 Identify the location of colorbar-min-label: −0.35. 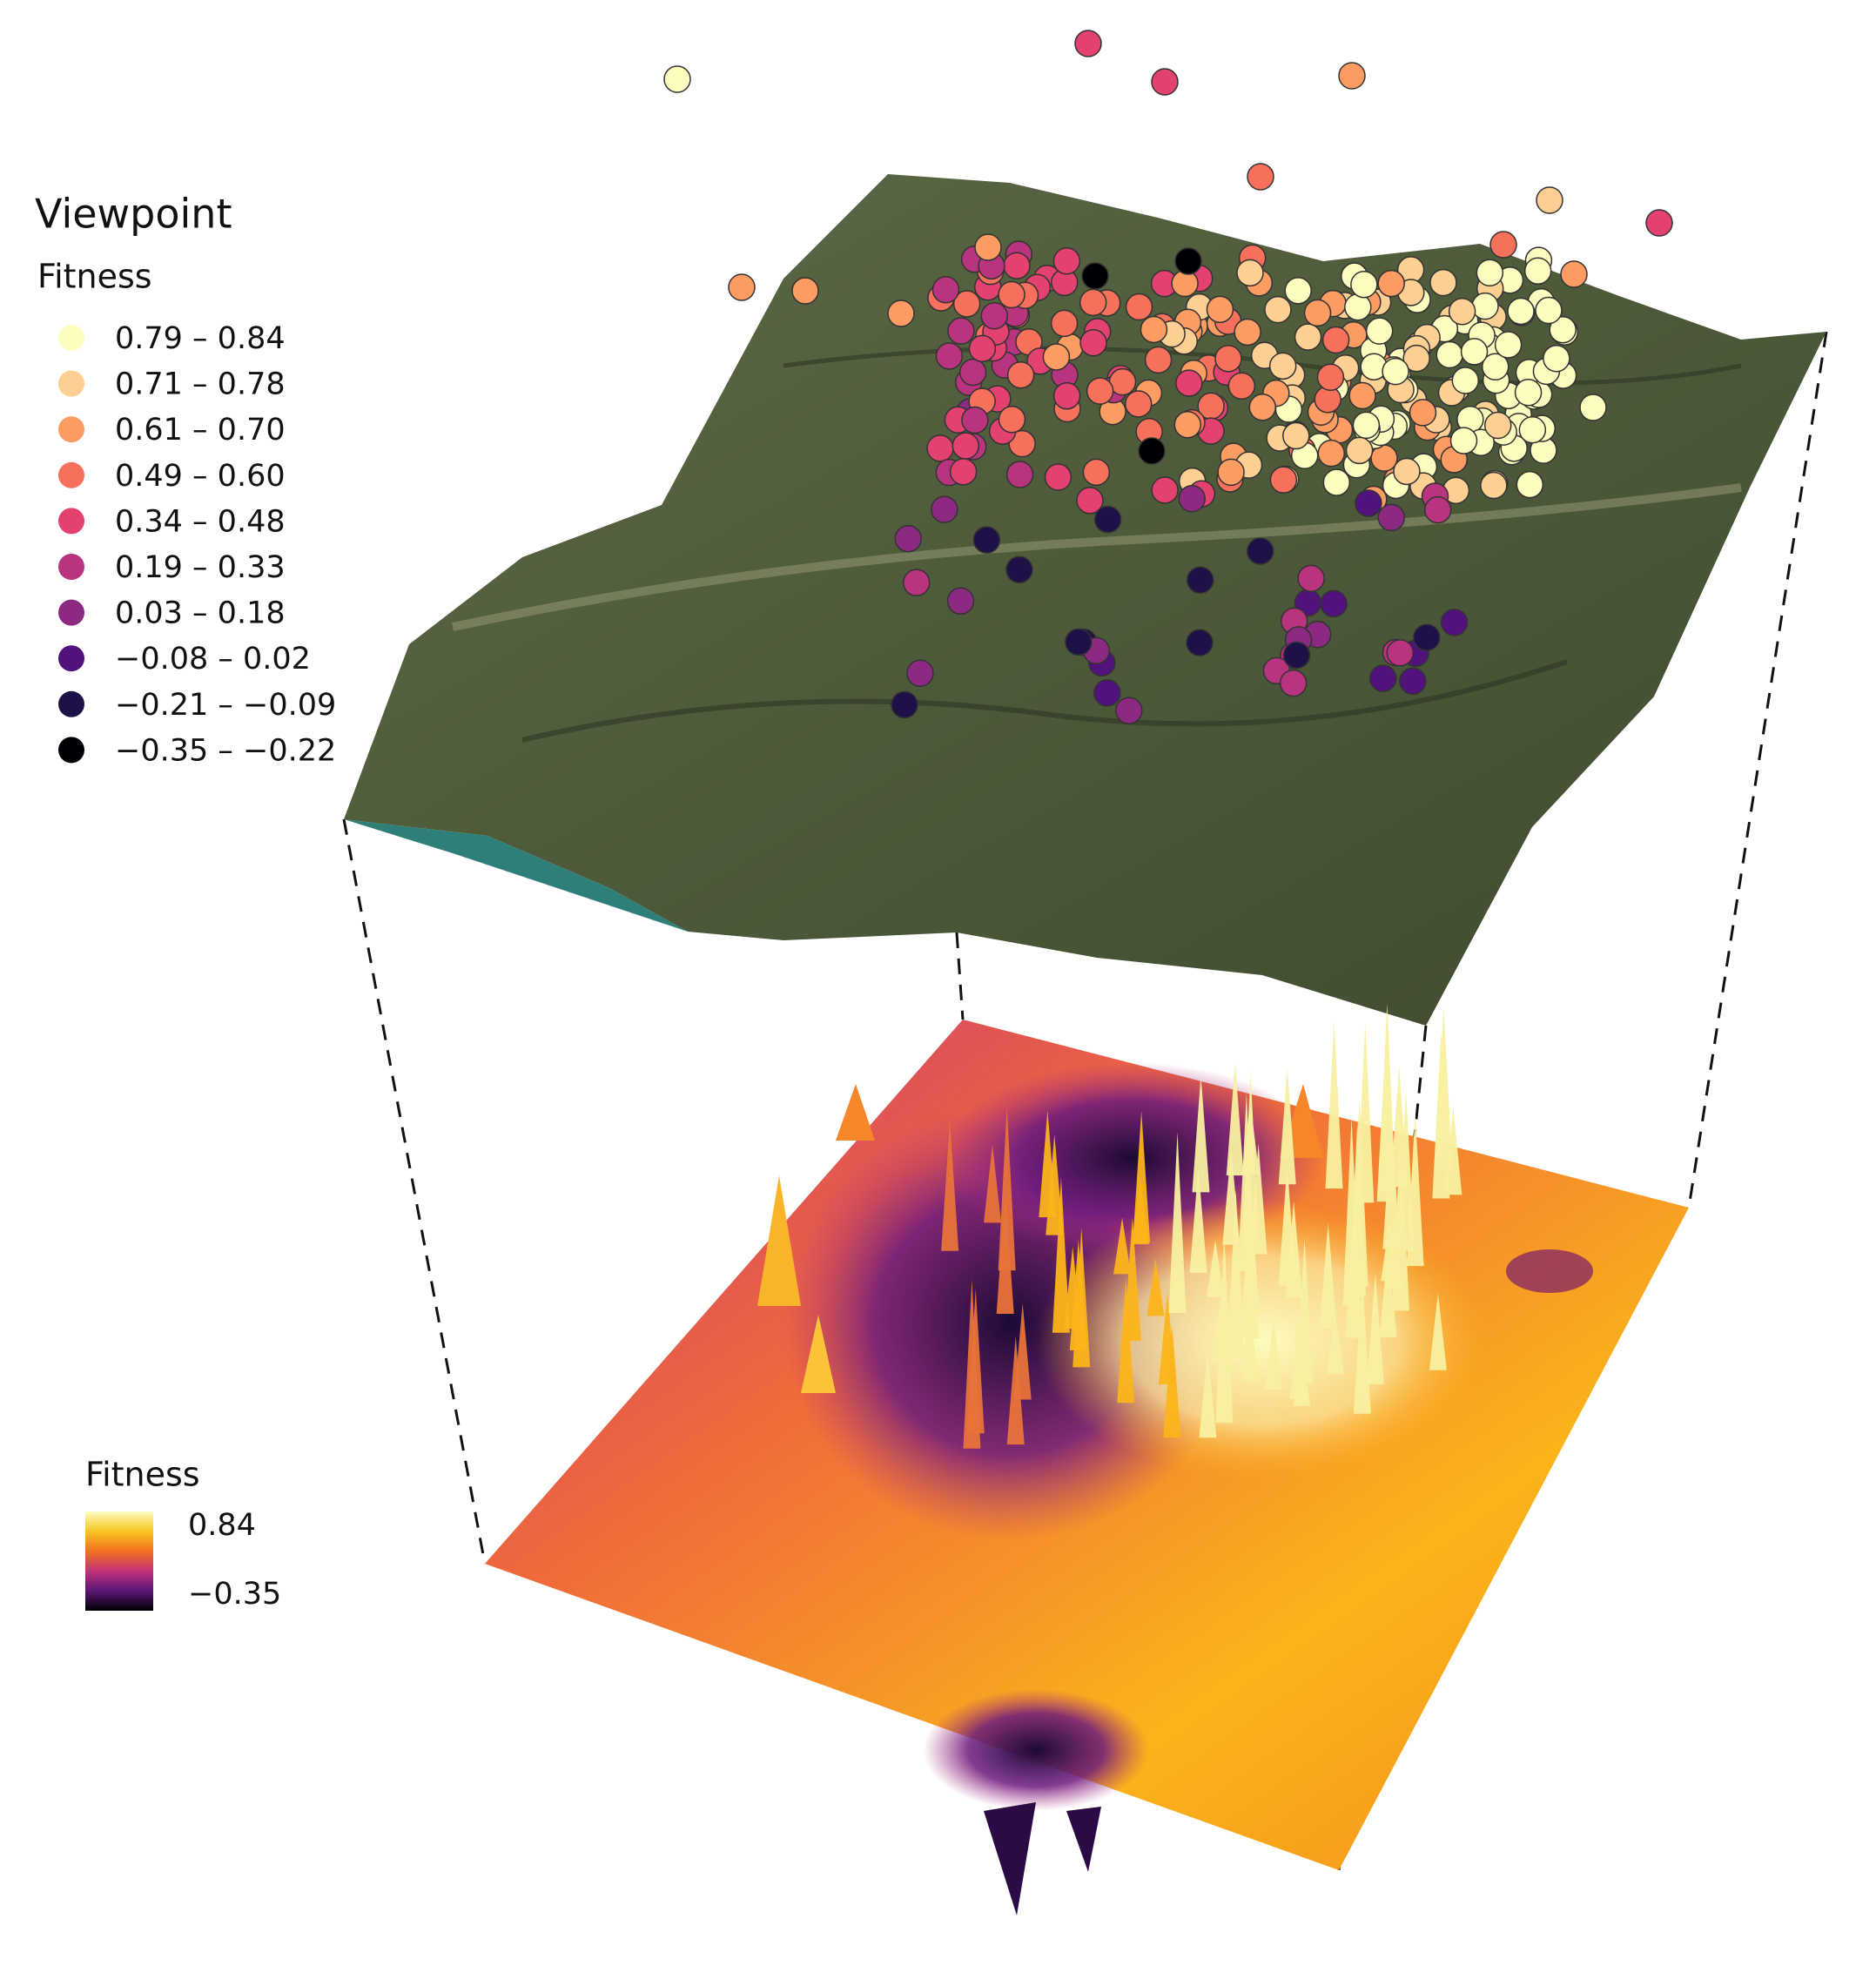
(234, 1594).